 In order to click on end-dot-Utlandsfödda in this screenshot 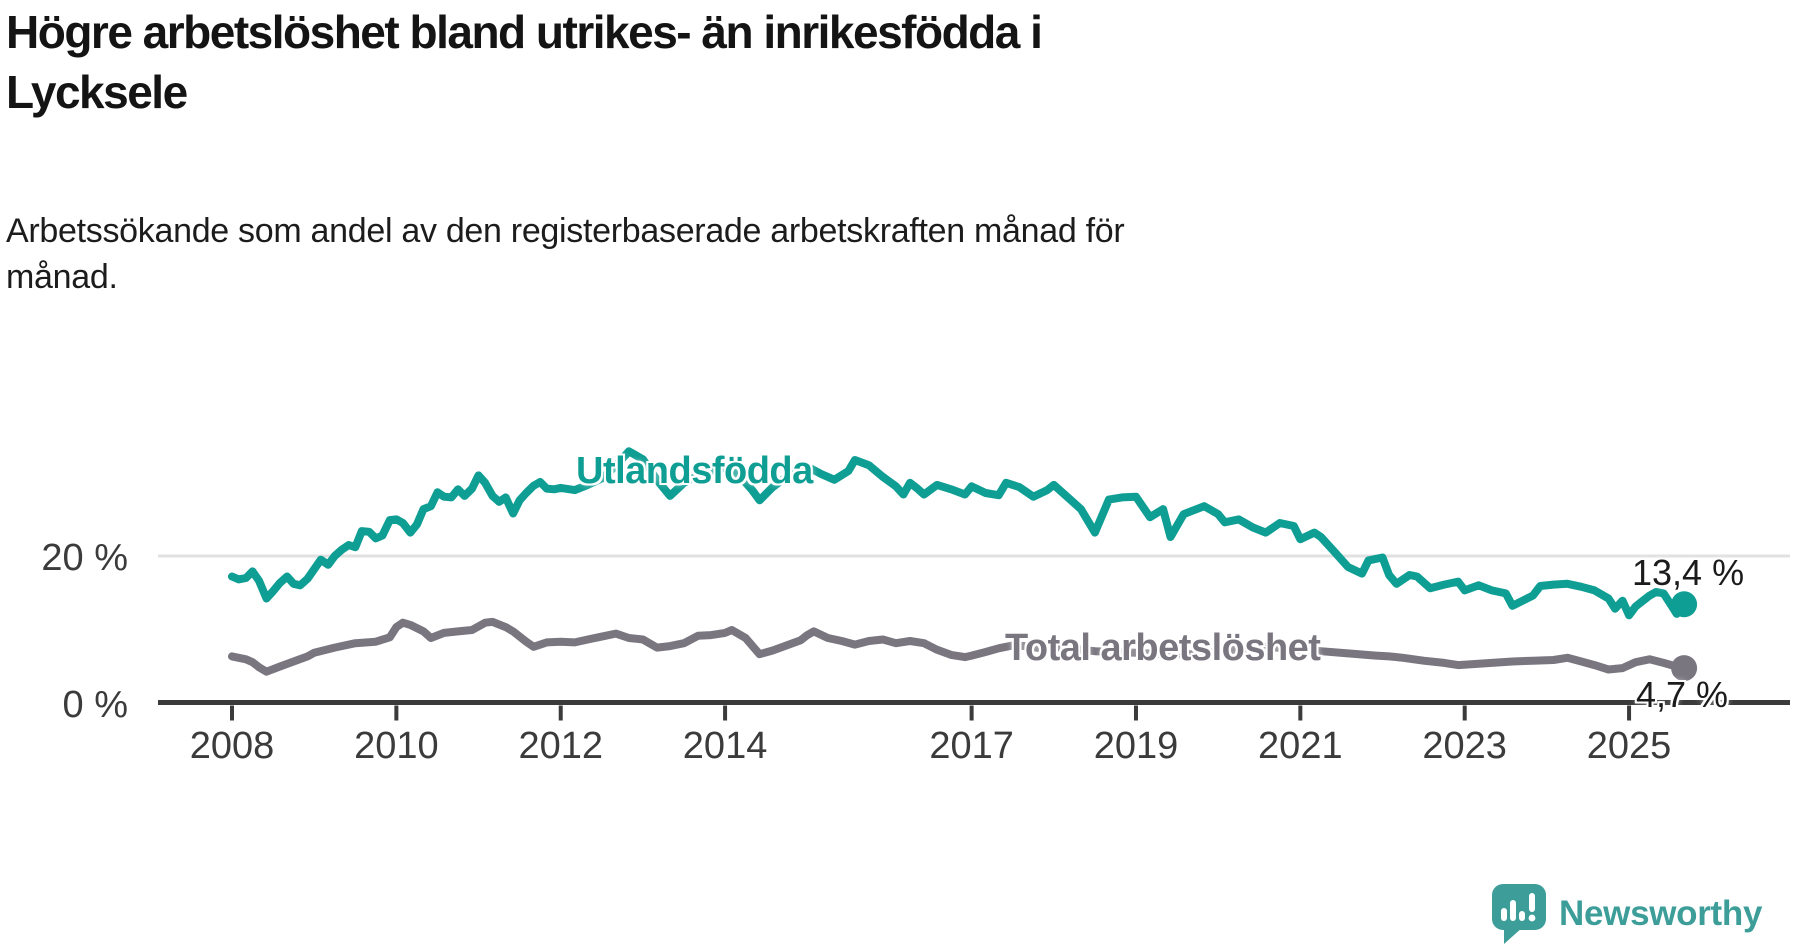, I will do `click(1684, 604)`.